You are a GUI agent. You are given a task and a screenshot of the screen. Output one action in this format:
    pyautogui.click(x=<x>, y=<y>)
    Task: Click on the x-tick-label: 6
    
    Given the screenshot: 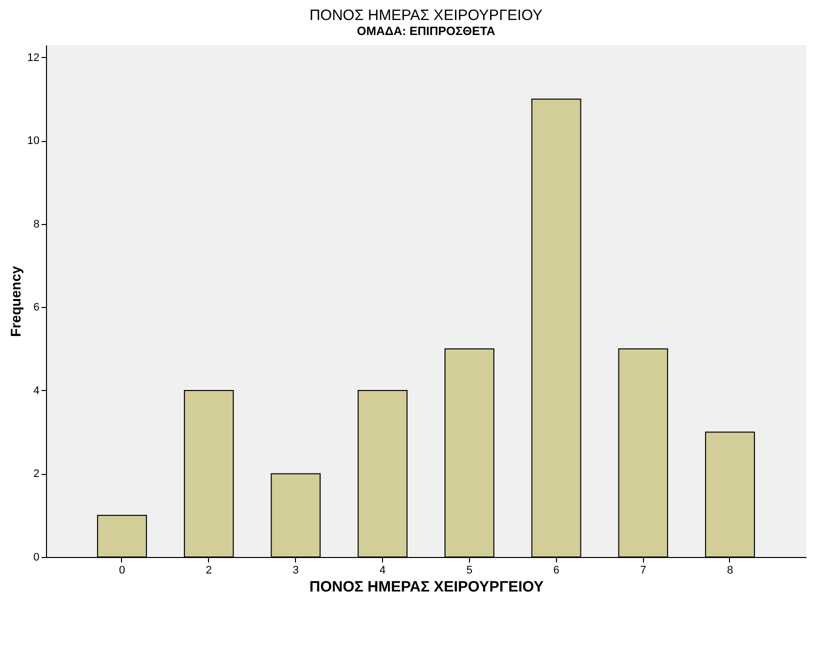 What is the action you would take?
    pyautogui.click(x=556, y=570)
    